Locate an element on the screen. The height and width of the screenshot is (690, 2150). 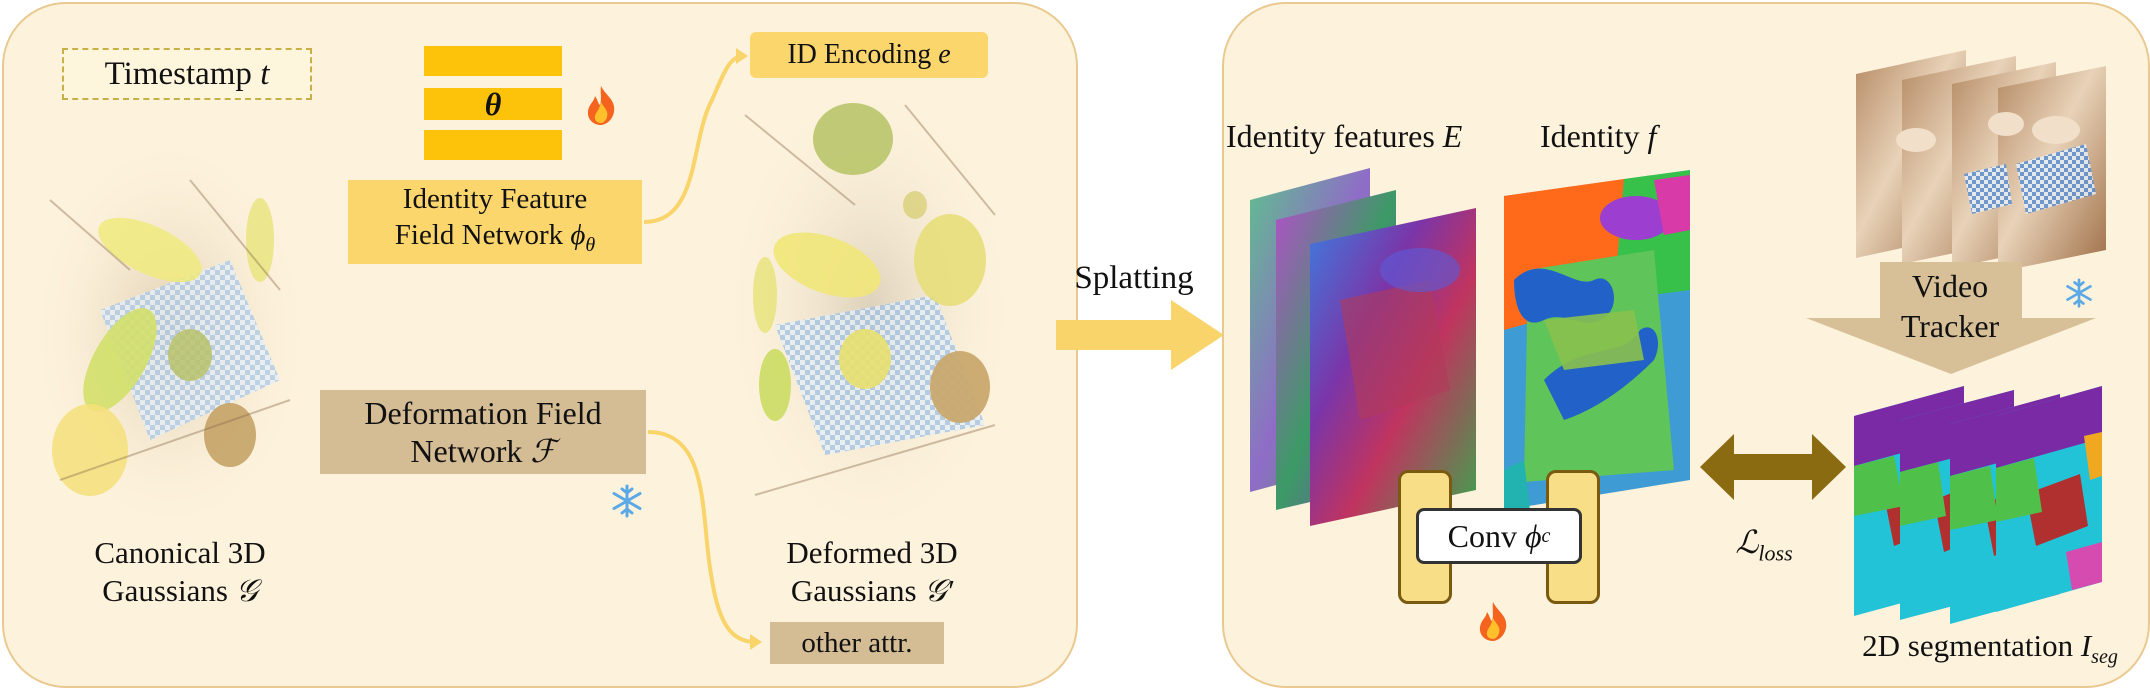
identity-features-symbol: E is located at coordinates (1452, 136).